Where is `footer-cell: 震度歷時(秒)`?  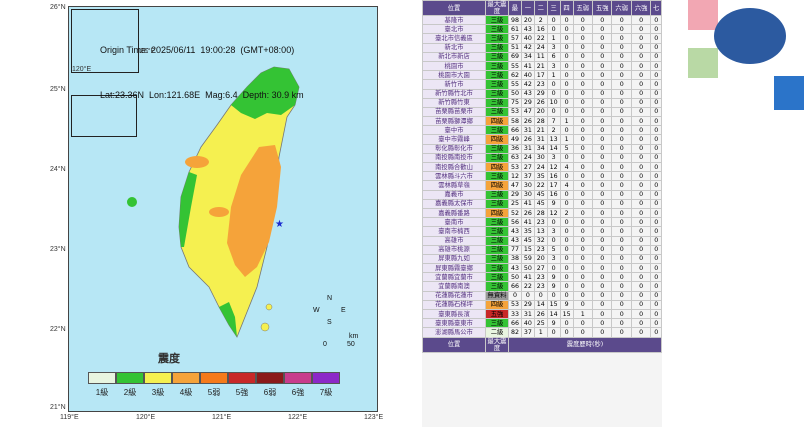 footer-cell: 震度歷時(秒) is located at coordinates (585, 344).